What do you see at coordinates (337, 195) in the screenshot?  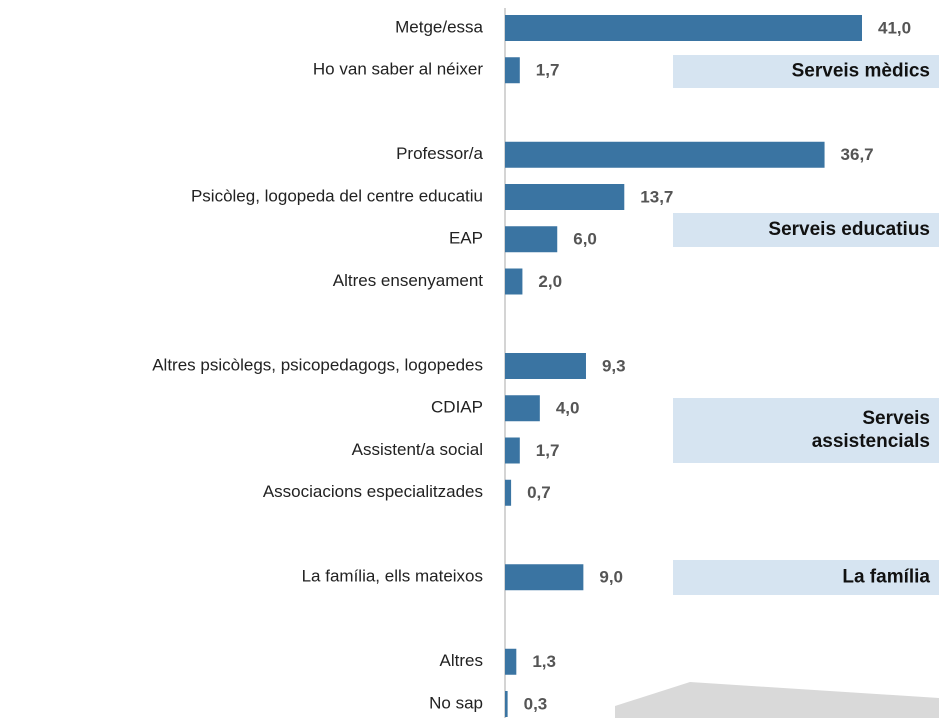 I see `category-label: Psicòleg, logopeda del centre educatiu` at bounding box center [337, 195].